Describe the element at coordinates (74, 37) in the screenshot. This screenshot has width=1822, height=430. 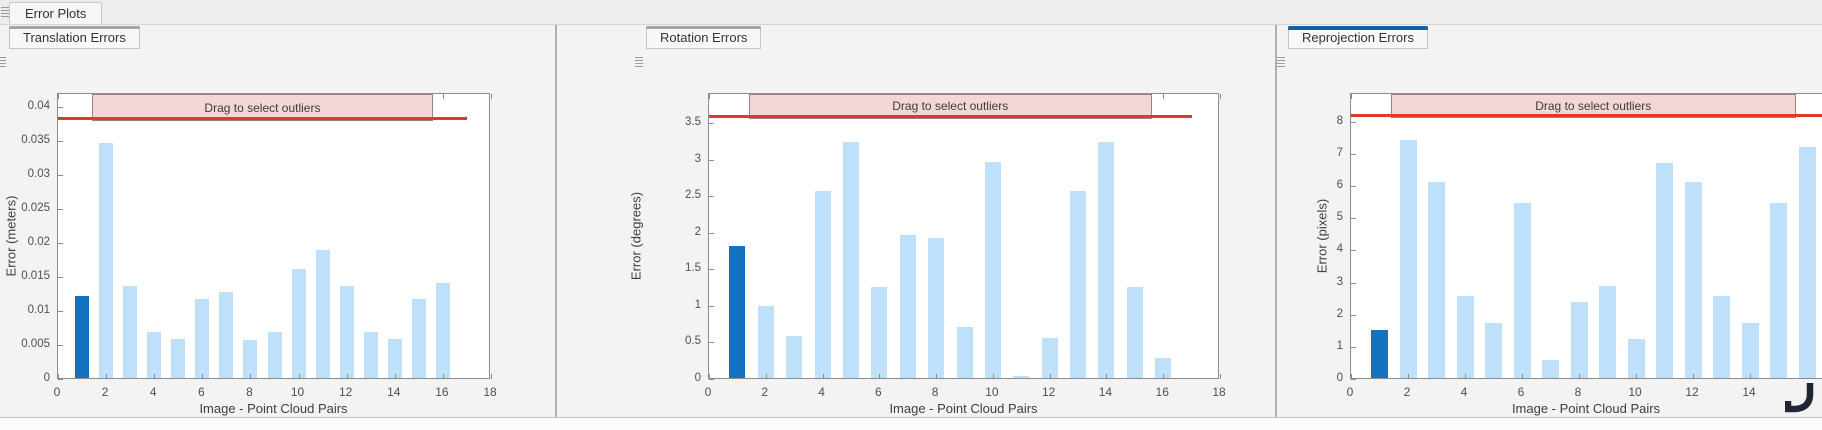
I see `tab-translation-errors: Translation Errors` at that location.